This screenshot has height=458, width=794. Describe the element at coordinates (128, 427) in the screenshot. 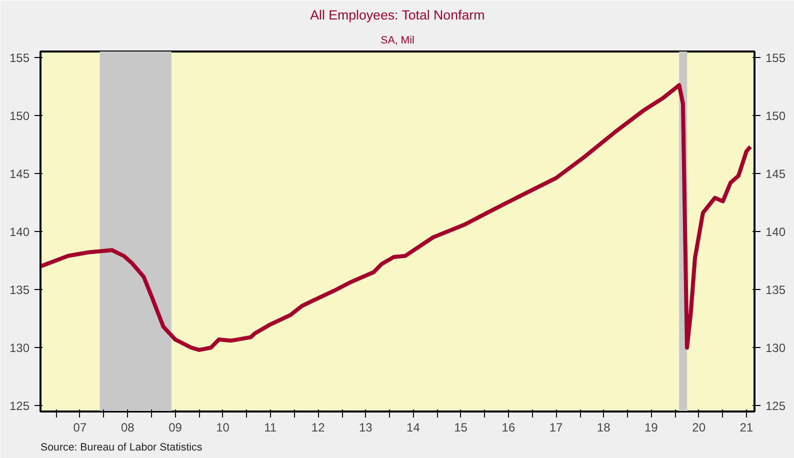

I see `x-tick-label: 08` at that location.